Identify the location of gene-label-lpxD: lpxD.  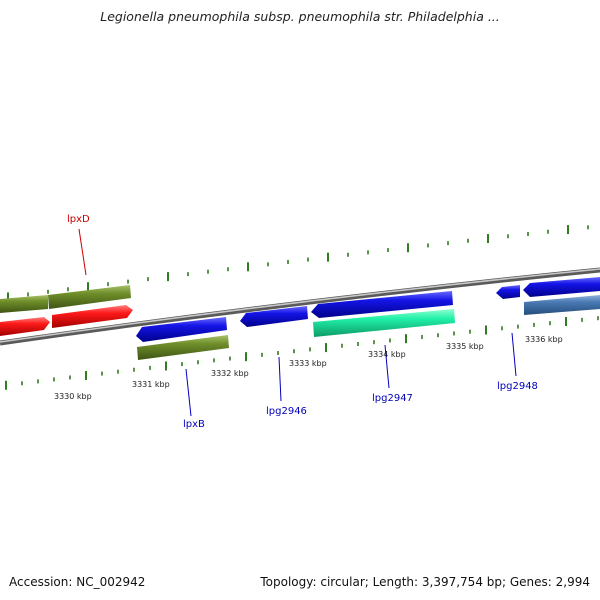
(78, 219).